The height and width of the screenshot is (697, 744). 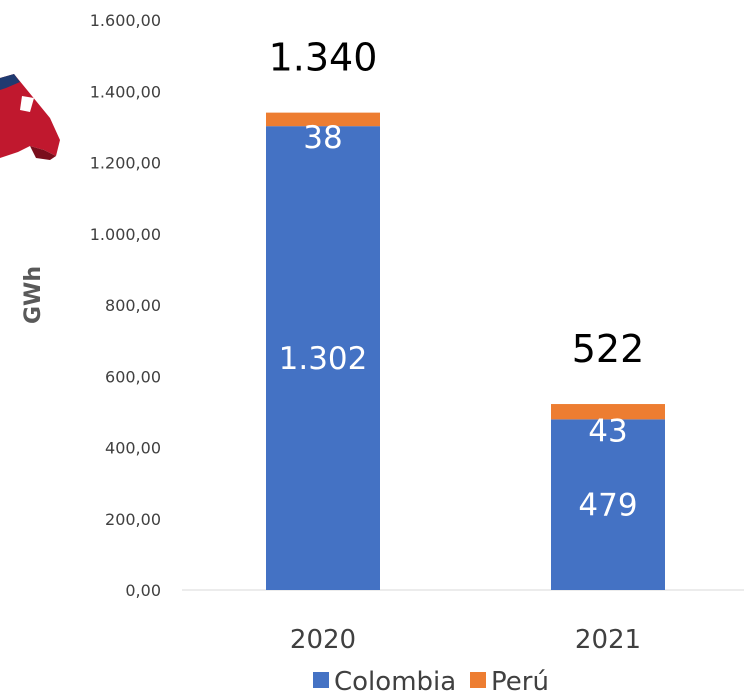 What do you see at coordinates (143, 590) in the screenshot?
I see `y-tick-label: 0,00` at bounding box center [143, 590].